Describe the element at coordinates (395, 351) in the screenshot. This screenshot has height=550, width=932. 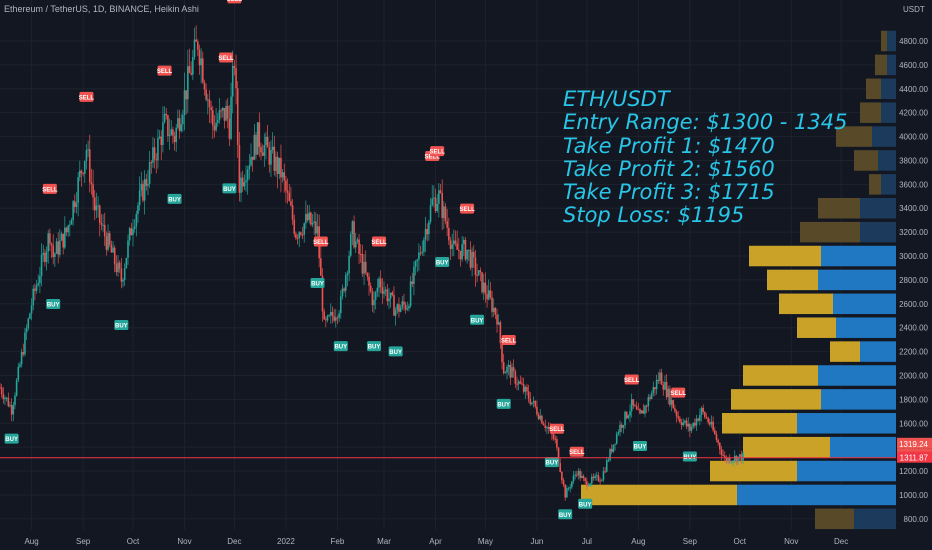
I see `buy-signal: BUY` at that location.